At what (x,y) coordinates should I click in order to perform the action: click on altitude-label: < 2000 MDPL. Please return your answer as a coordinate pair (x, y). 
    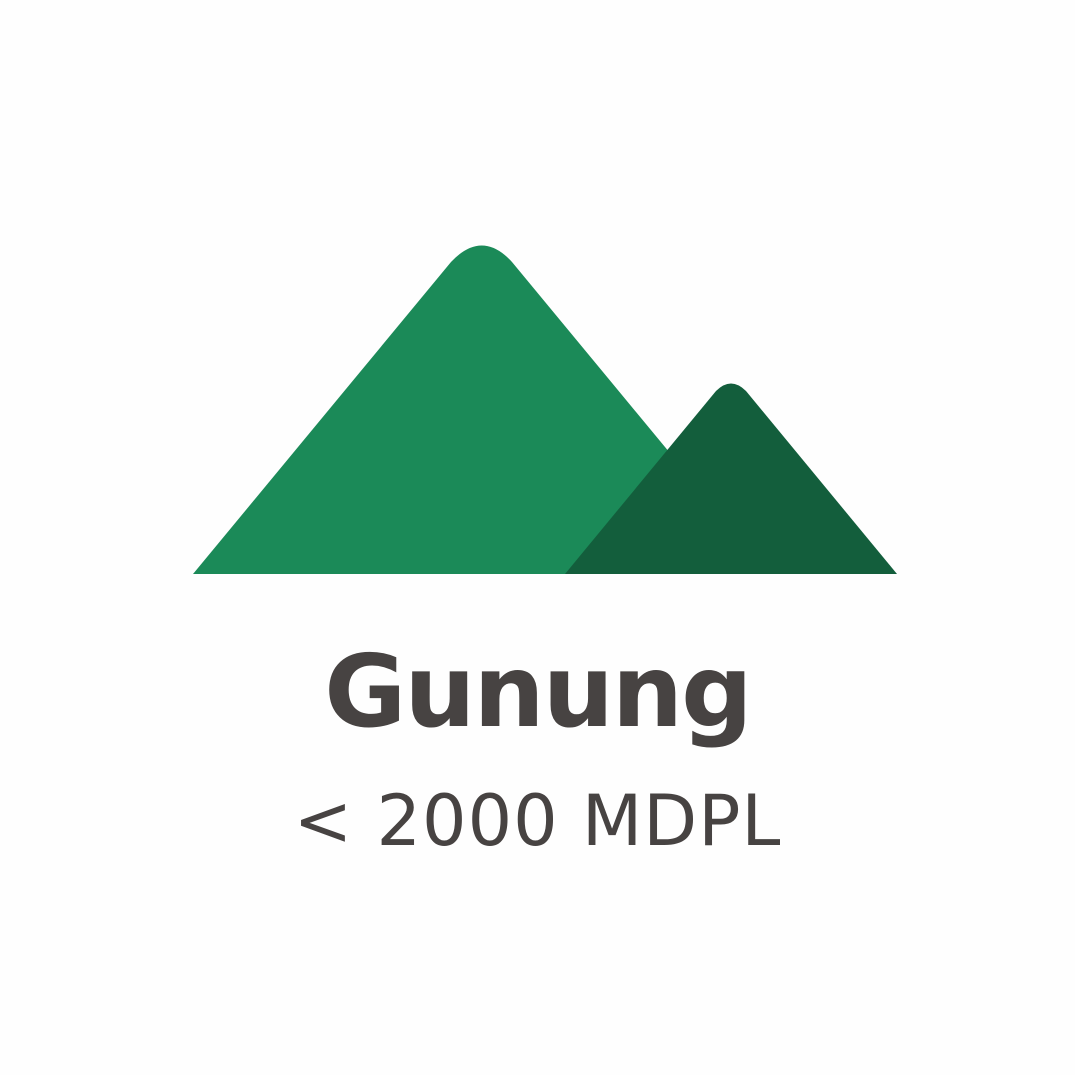
    Looking at the image, I should click on (537, 821).